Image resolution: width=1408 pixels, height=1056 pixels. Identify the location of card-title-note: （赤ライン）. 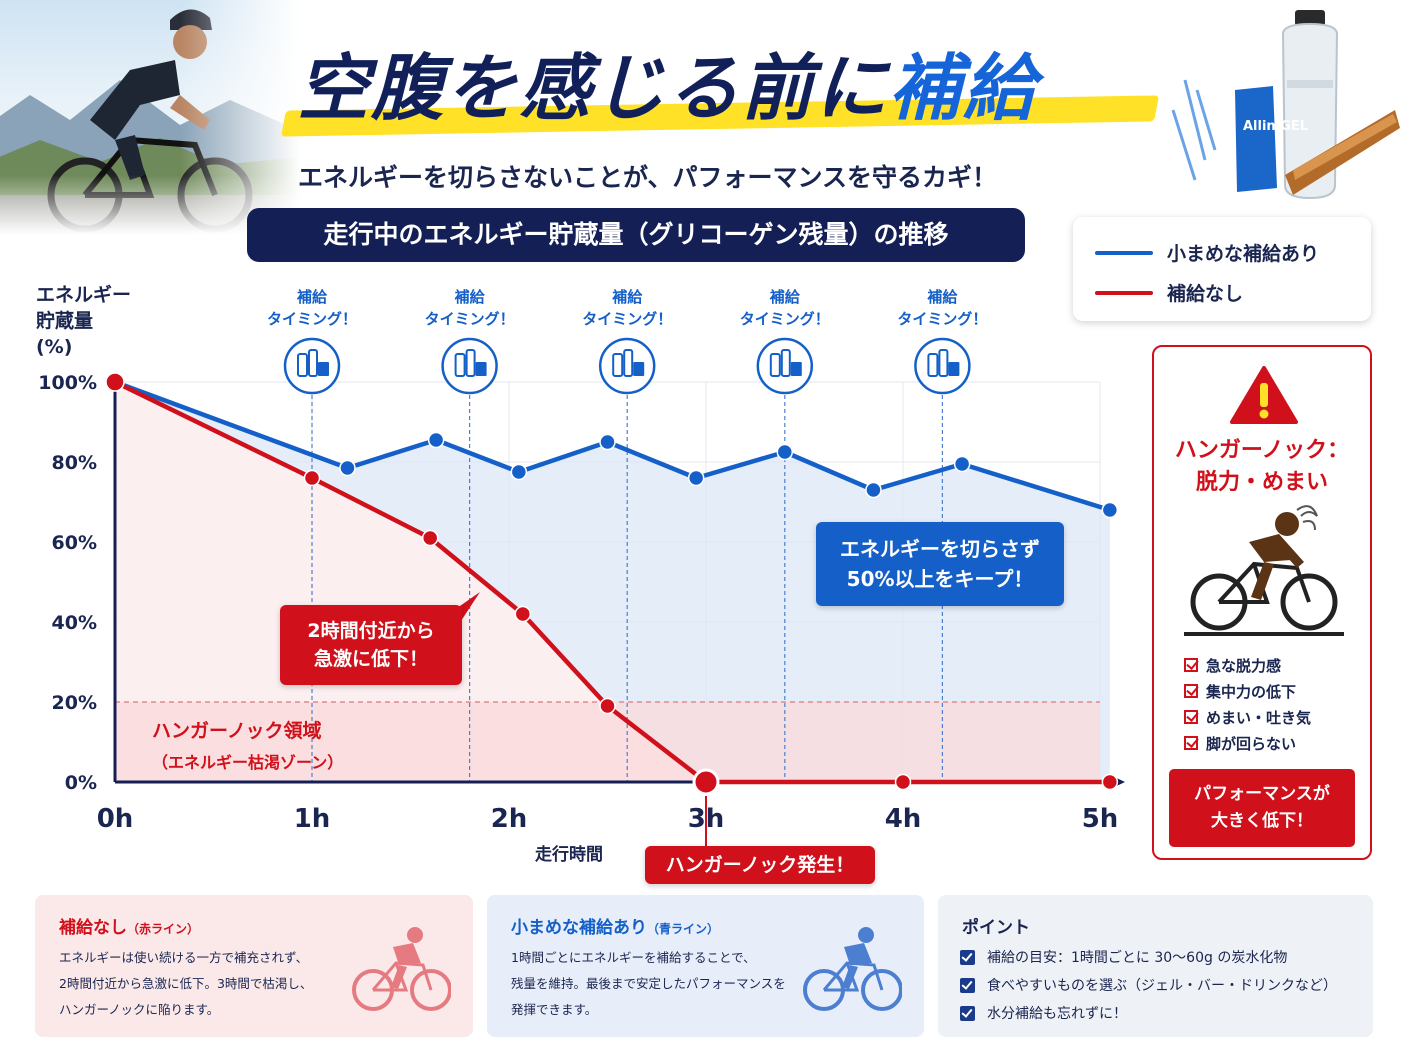
(163, 929).